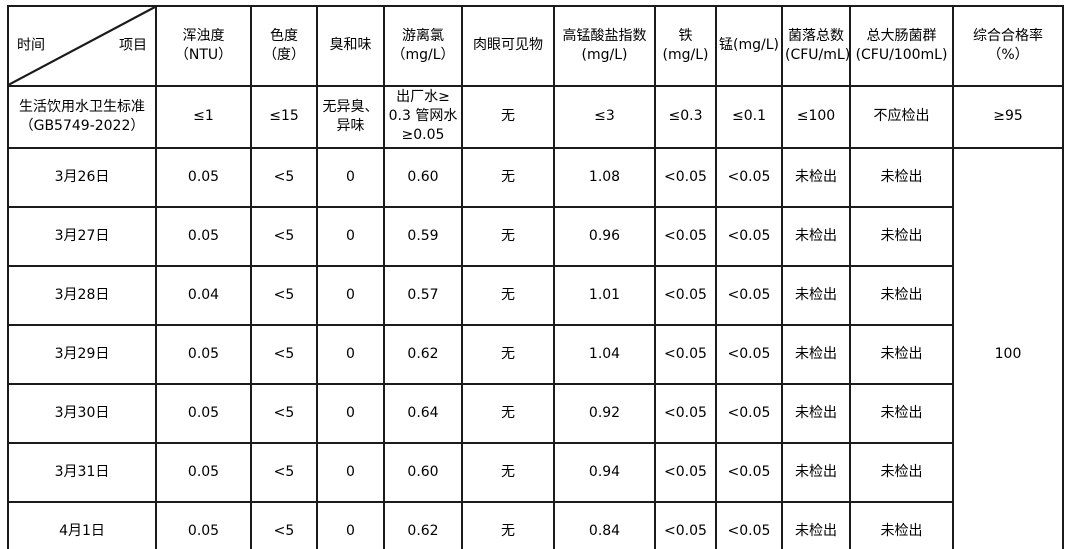 This screenshot has height=549, width=1068. I want to click on diagonal-line-icon, so click(82, 46).